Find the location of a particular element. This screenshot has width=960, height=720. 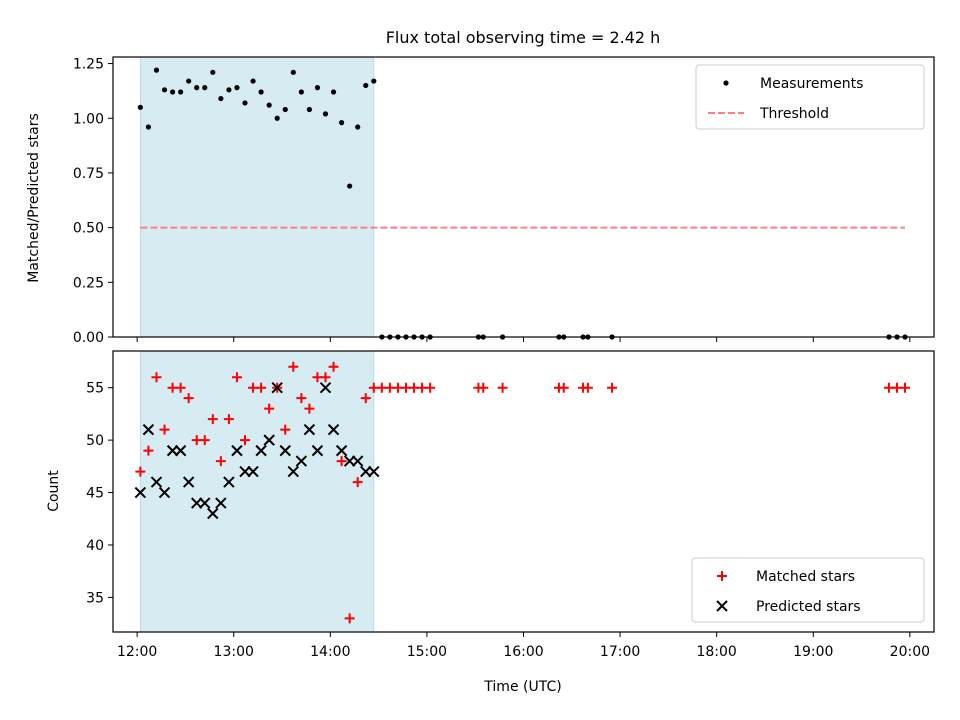

legend-box is located at coordinates (810, 97).